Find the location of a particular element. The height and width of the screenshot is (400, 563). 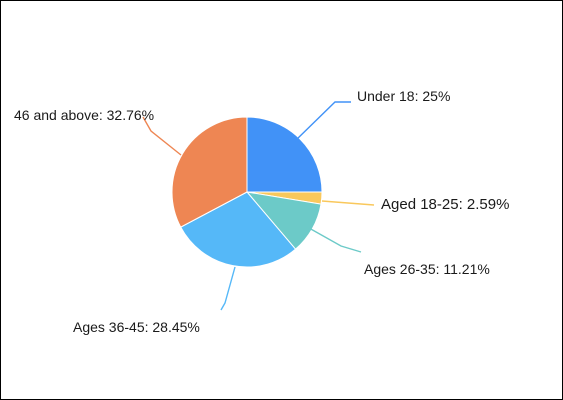

slice-label-ages-36-45: Ages 36-45: 28.45% is located at coordinates (136, 327).